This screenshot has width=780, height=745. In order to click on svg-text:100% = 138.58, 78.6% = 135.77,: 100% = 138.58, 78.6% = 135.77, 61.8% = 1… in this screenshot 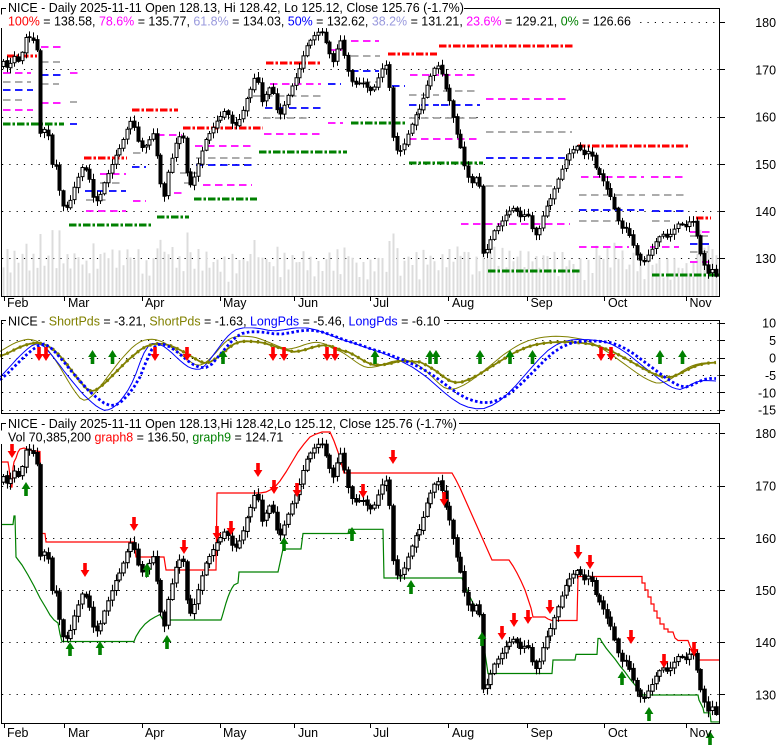, I will do `click(319, 22)`.